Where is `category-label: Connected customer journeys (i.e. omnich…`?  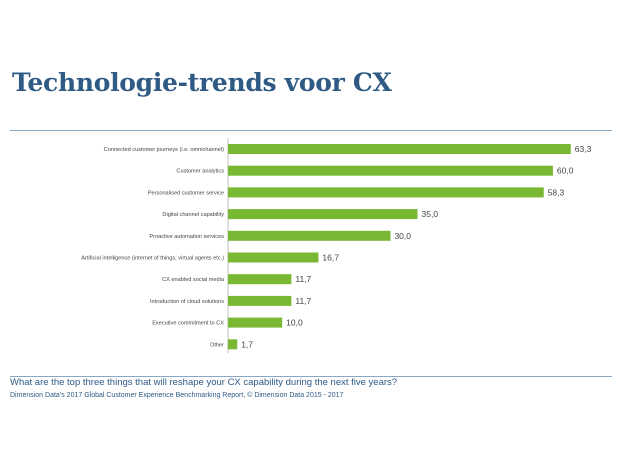 category-label: Connected customer journeys (i.e. omnich… is located at coordinates (164, 150).